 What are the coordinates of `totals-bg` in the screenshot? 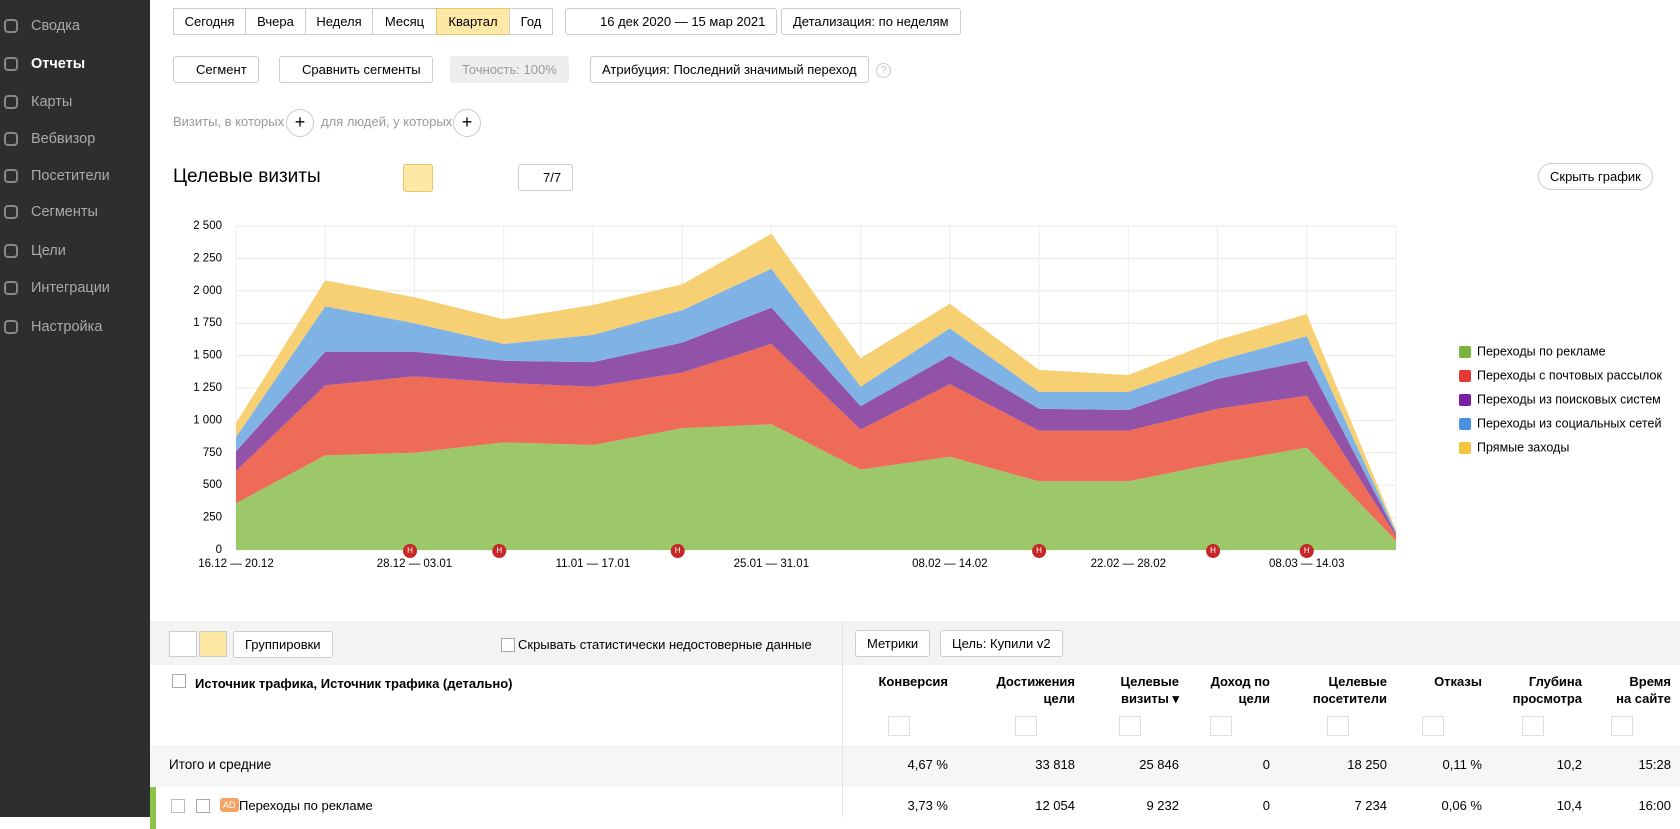 It's located at (915, 766).